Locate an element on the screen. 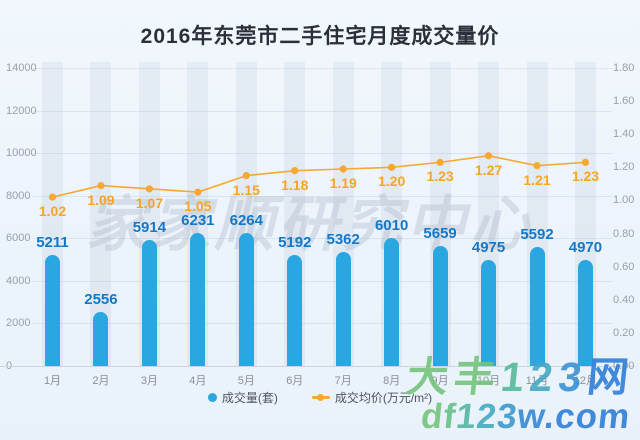  y-axis-right-tick: 1.00 is located at coordinates (624, 200).